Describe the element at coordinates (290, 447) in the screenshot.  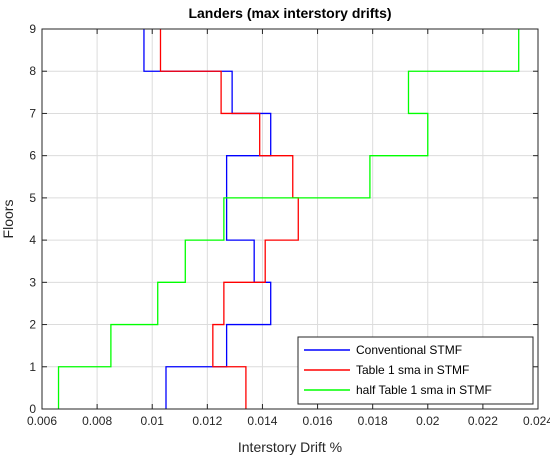
I see `x-axis-label: Interstory Drift %` at that location.